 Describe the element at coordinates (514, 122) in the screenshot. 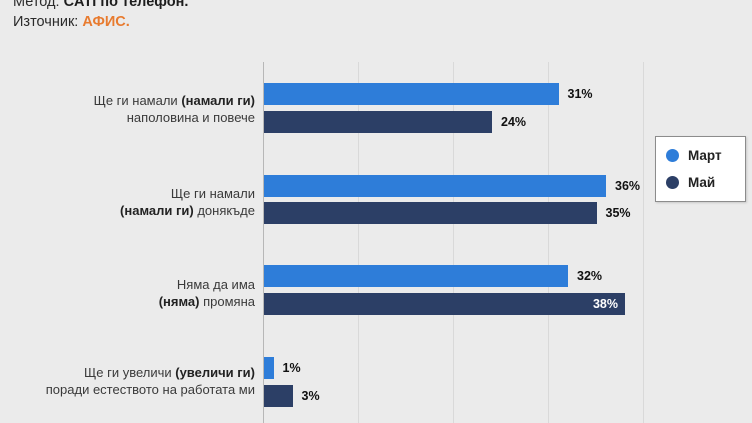

I see `bar-value-label: 24%` at that location.